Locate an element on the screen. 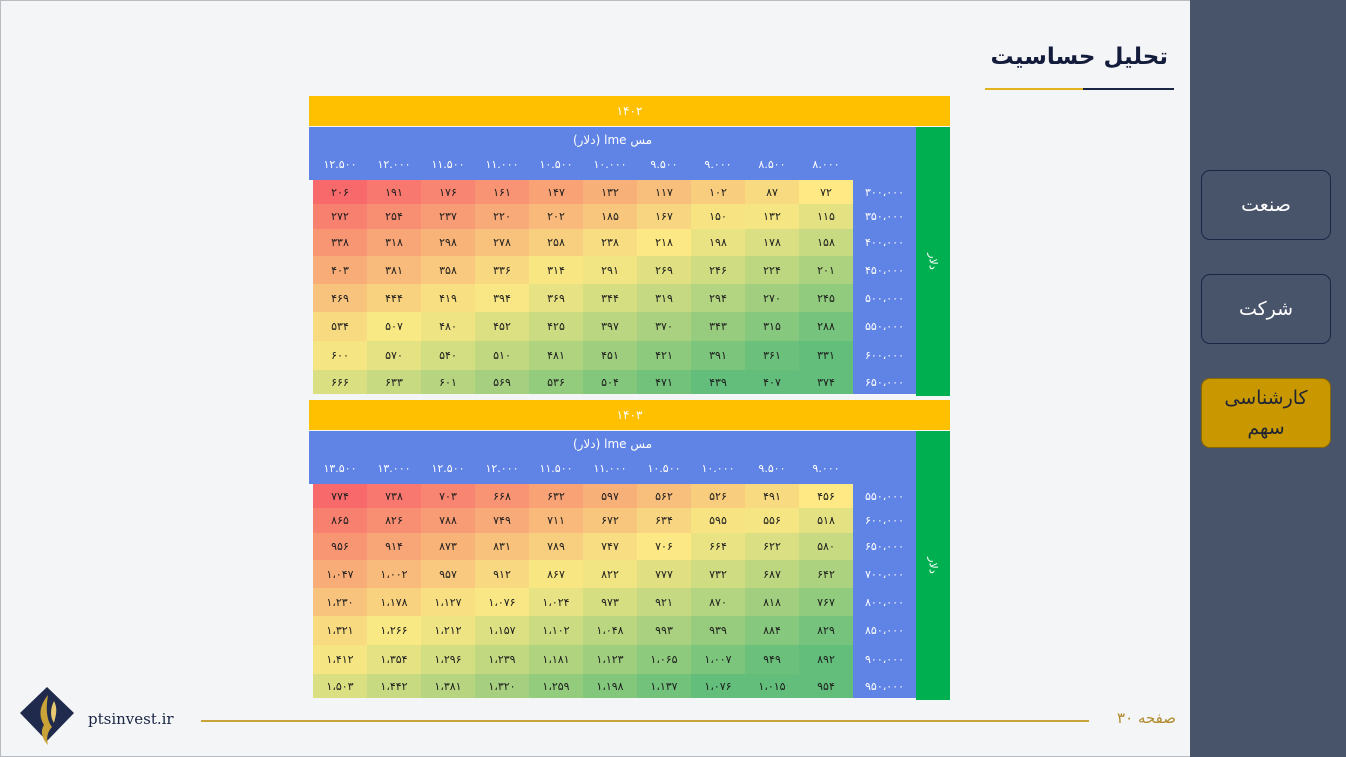  table-cell: ۸۸۴ is located at coordinates (772, 630).